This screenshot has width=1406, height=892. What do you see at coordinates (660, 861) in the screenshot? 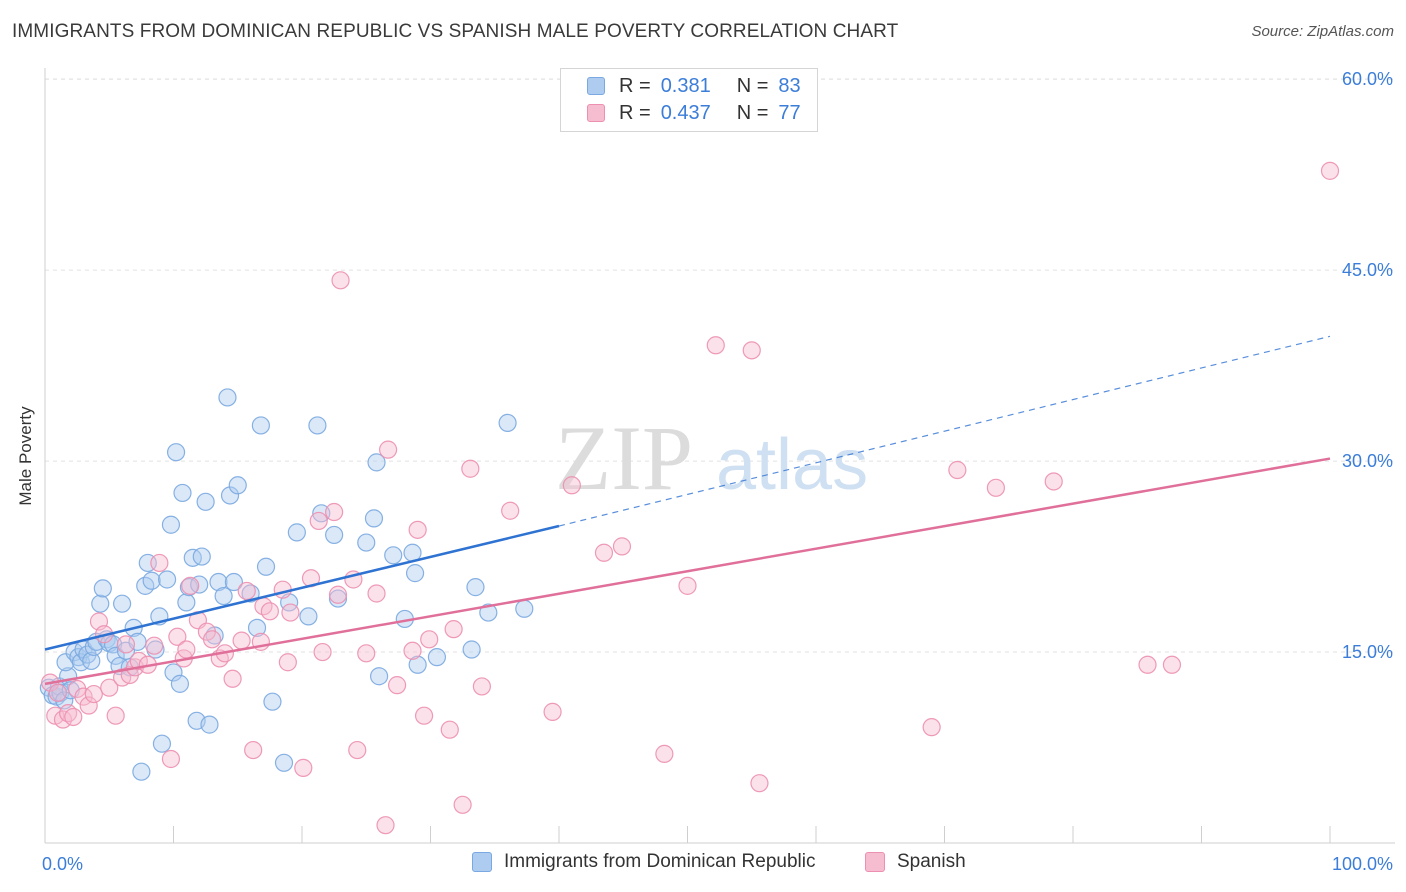
I see `bottom-legend-label-blue: Immigrants from Dominican Republic` at bounding box center [660, 861].